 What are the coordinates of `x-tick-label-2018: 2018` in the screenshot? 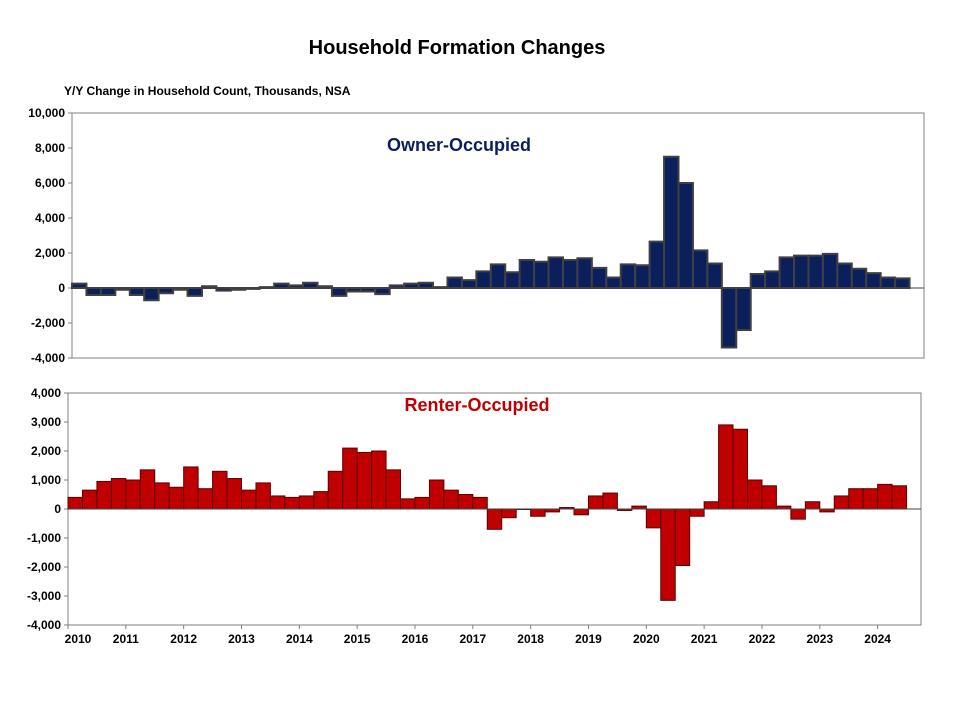 It's located at (530, 639).